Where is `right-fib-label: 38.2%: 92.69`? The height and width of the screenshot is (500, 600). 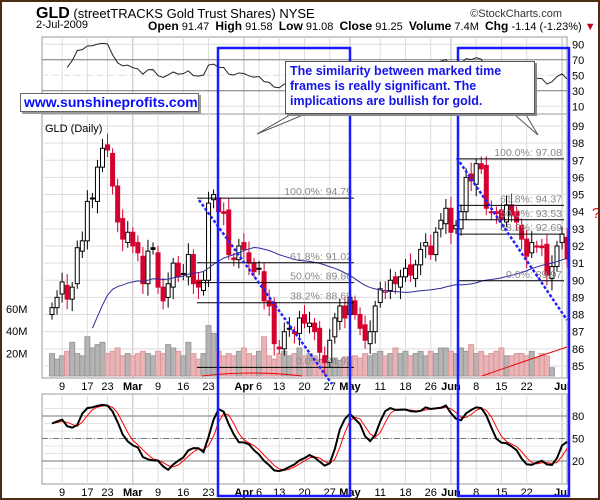
right-fib-label: 38.2%: 92.69 is located at coordinates (531, 228).